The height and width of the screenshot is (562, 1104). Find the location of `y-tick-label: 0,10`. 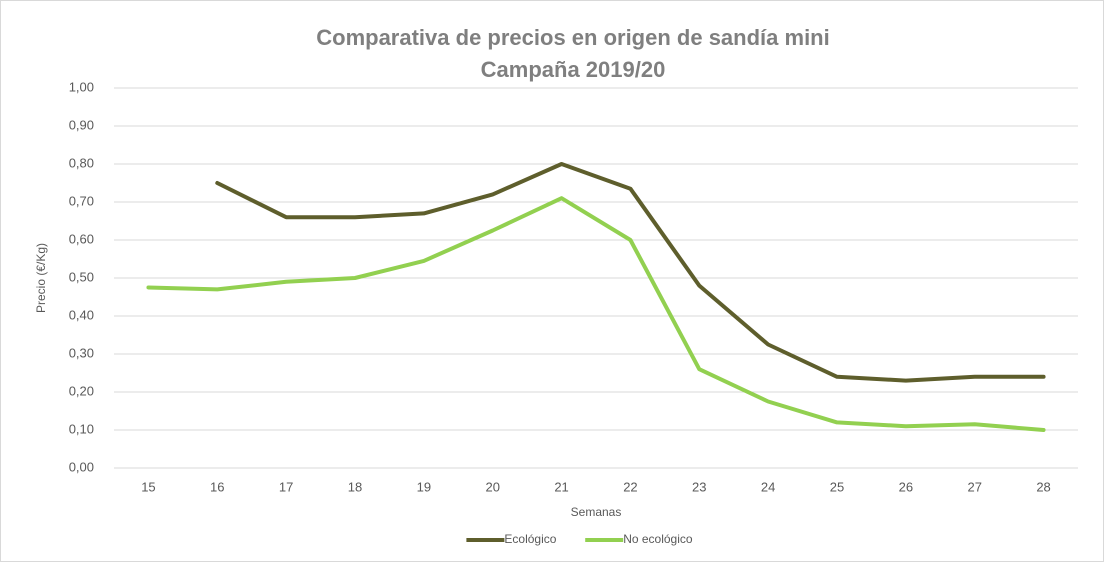

y-tick-label: 0,10 is located at coordinates (81, 428).